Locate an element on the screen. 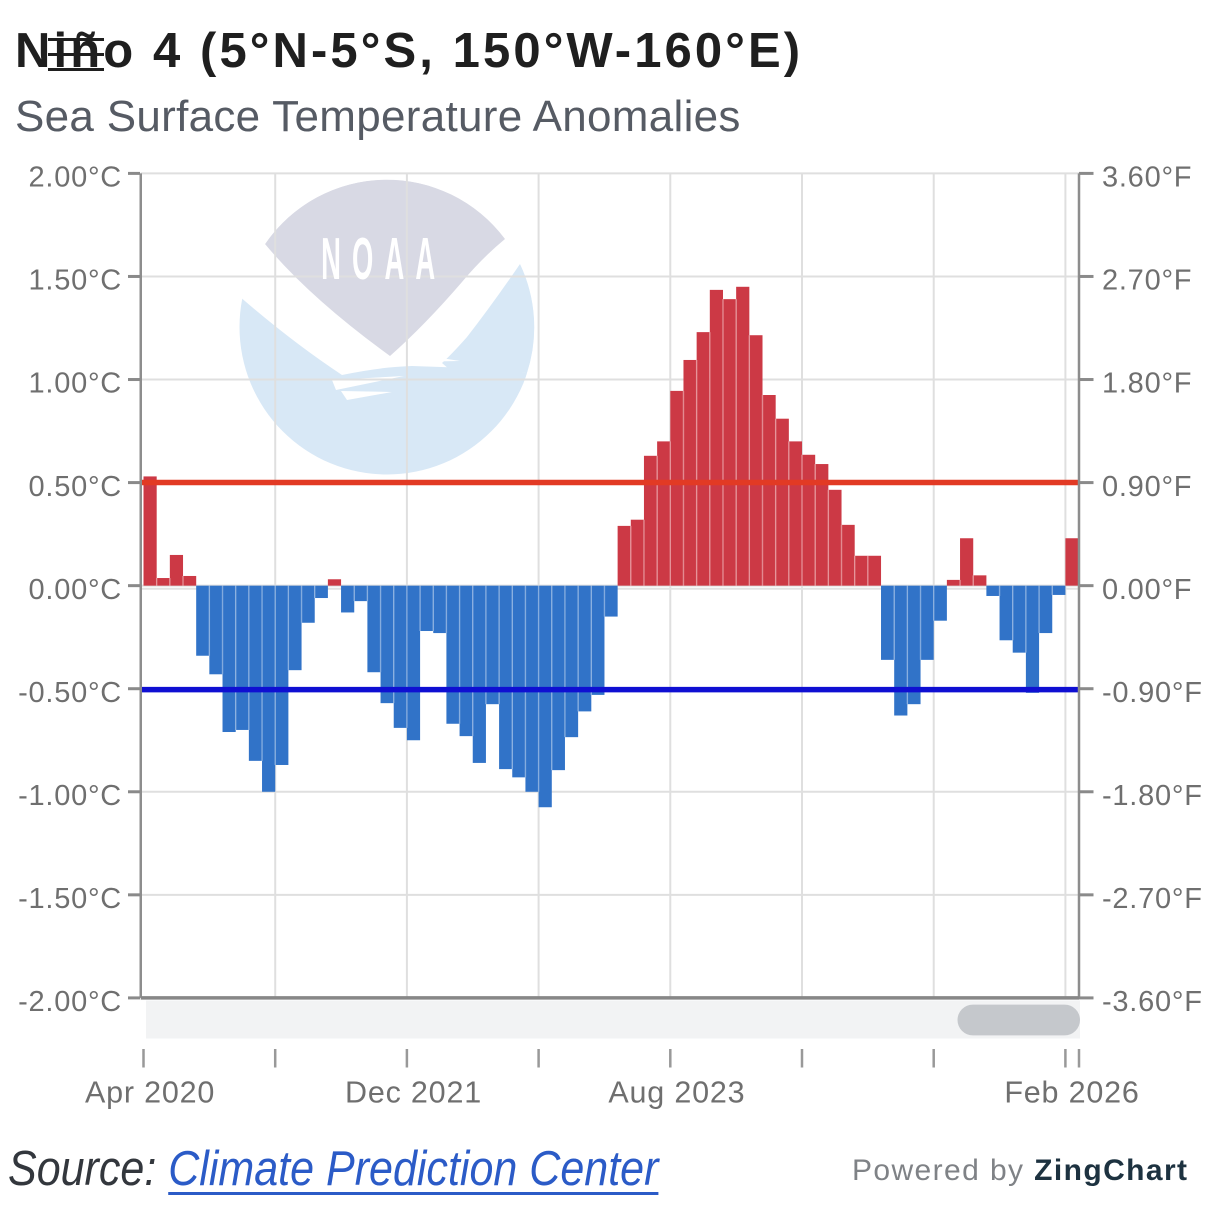 Image resolution: width=1219 pixels, height=1224 pixels. svg-text: Feb 2026 is located at coordinates (1071, 1093).